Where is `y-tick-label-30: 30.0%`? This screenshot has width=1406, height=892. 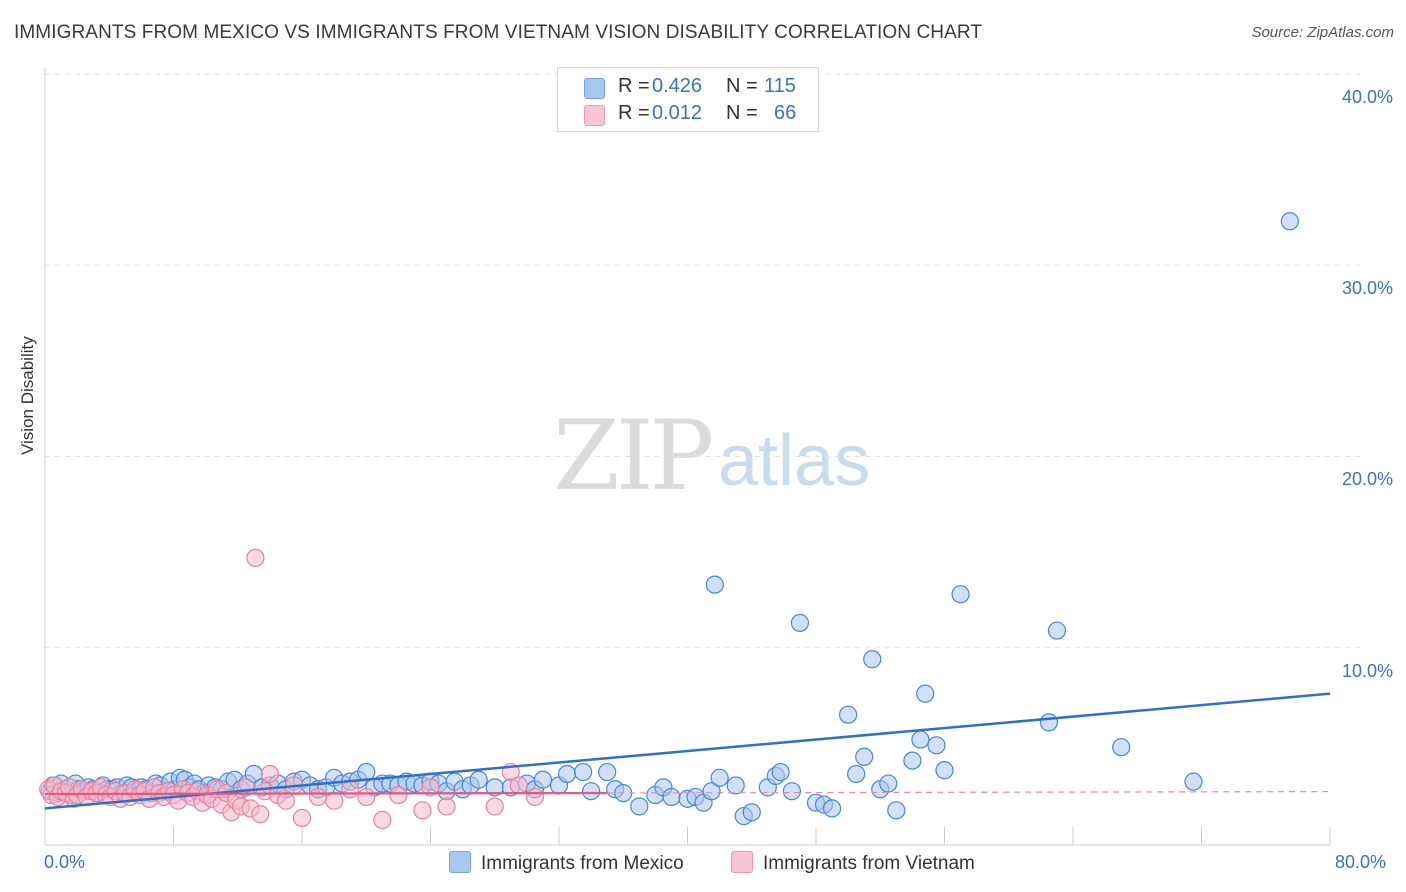 y-tick-label-30: 30.0% is located at coordinates (1367, 288).